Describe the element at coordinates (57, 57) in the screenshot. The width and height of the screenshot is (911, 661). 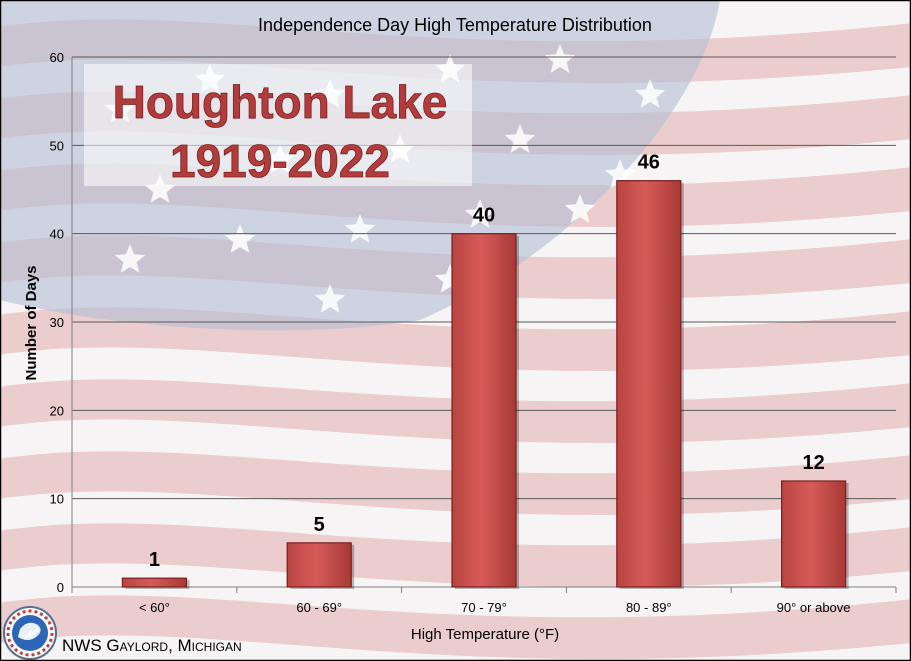
I see `y-tick-label: 60` at that location.